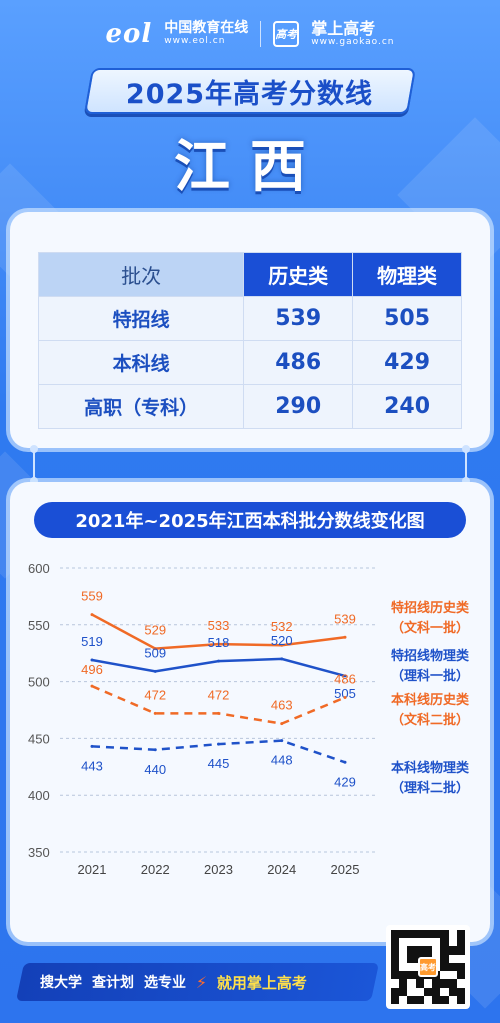 Image resolution: width=500 pixels, height=1023 pixels. I want to click on gaokao-brand-url: www.gaokao.cn, so click(353, 41).